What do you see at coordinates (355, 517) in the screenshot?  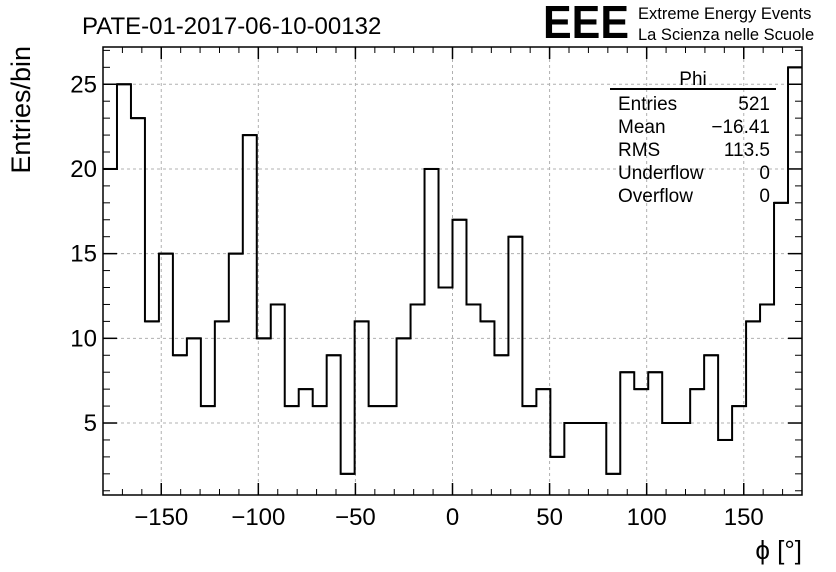 I see `x-tick-label: −50` at bounding box center [355, 517].